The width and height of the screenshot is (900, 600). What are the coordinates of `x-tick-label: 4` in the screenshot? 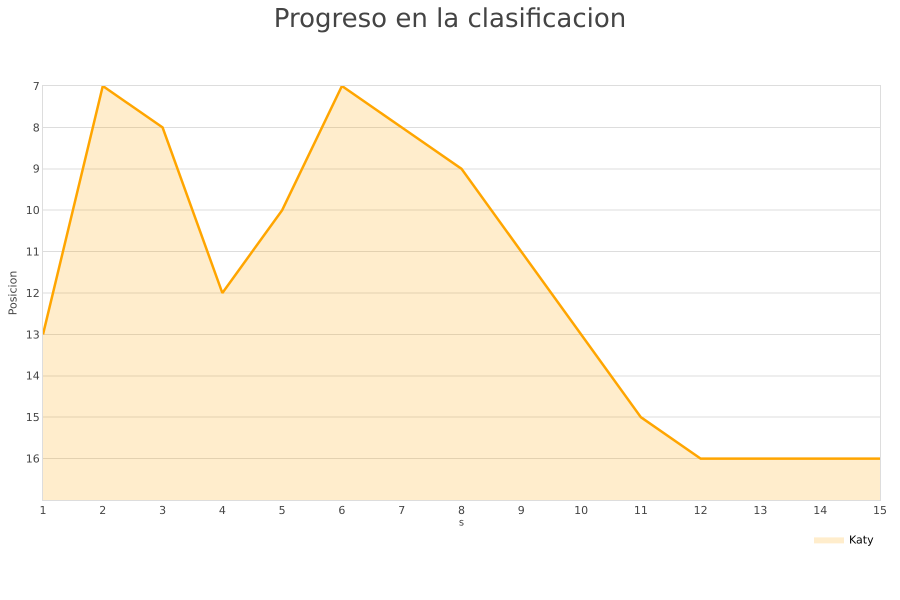 It's located at (222, 511).